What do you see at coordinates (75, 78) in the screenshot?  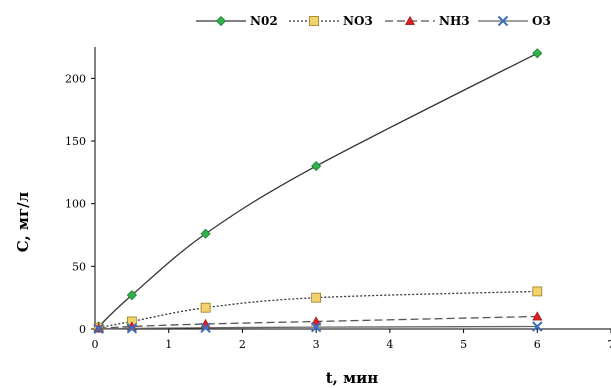 I see `y-tick-label: 200` at bounding box center [75, 78].